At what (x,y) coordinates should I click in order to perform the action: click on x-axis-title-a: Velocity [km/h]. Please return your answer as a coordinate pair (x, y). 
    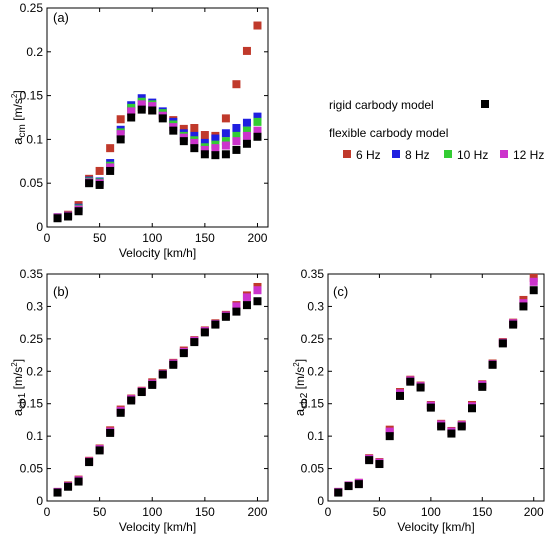
    Looking at the image, I should click on (157, 253).